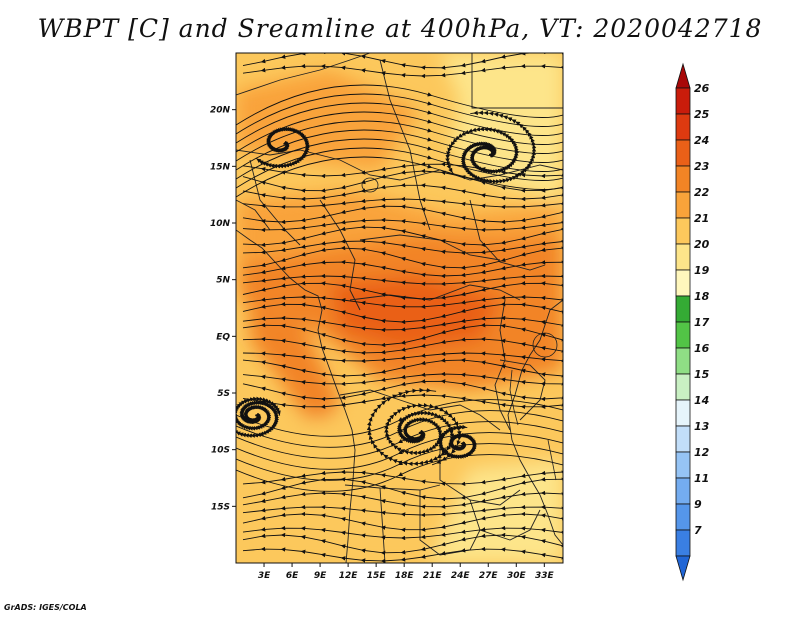 This screenshot has height=618, width=800. Describe the element at coordinates (702, 88) in the screenshot. I see `colorbar-label: 26` at that location.